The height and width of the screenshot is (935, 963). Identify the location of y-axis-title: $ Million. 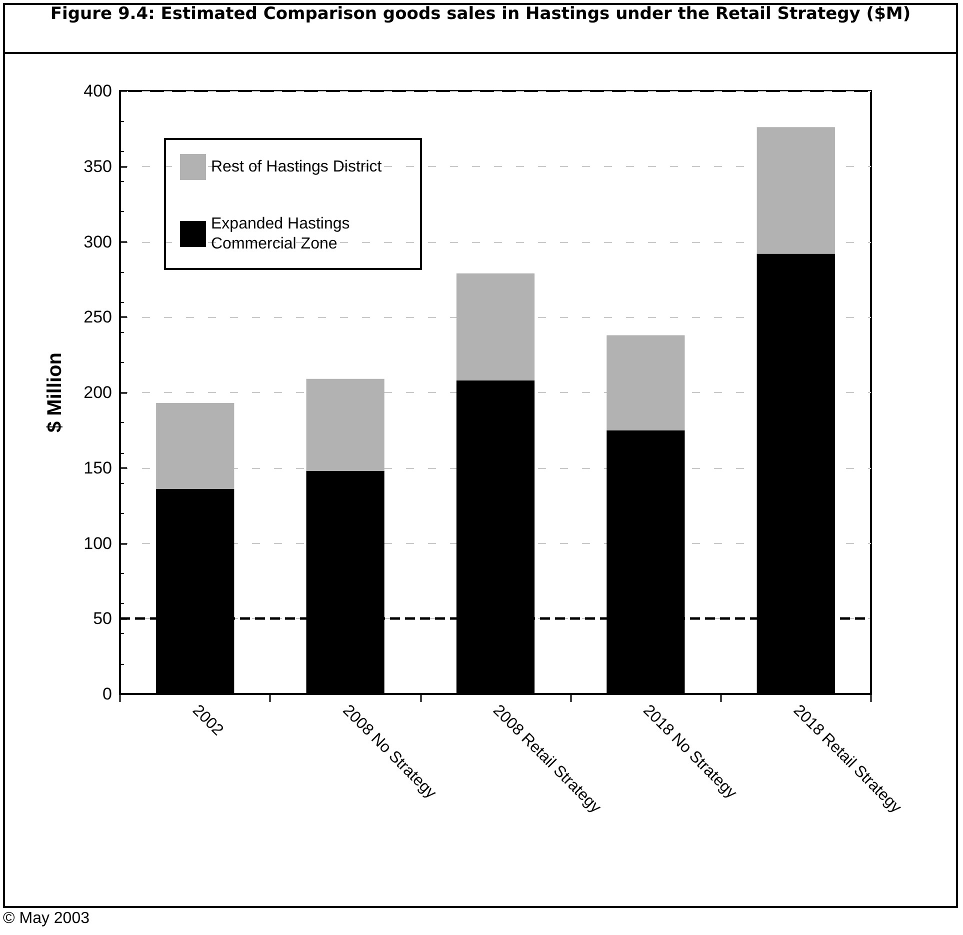
(55, 392).